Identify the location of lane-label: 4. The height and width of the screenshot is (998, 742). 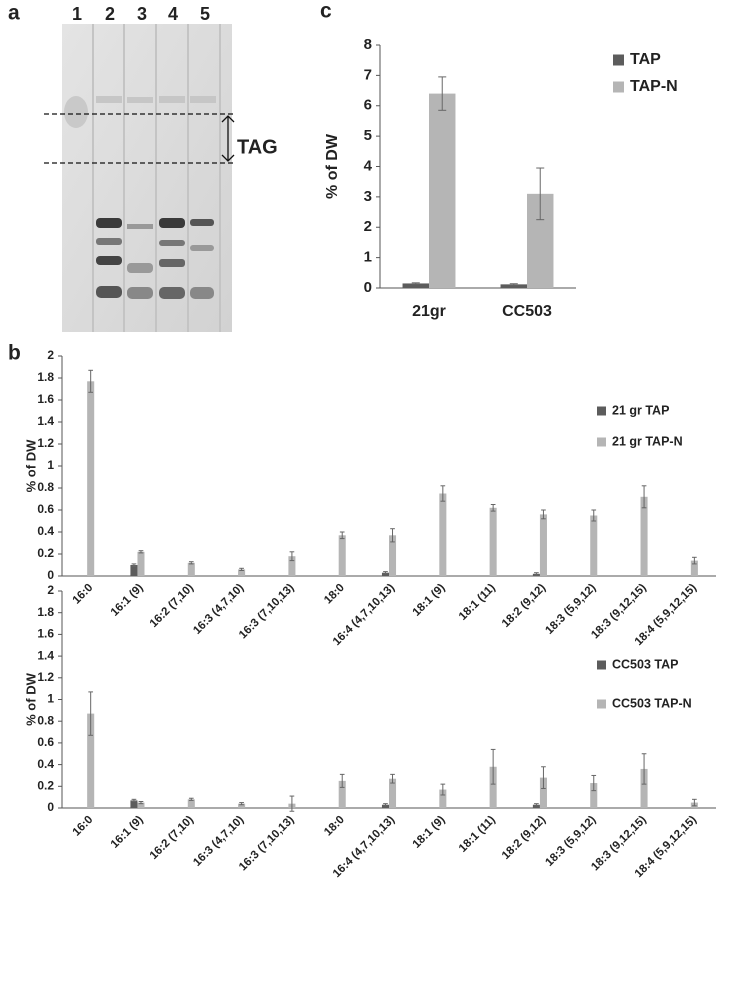
(173, 14).